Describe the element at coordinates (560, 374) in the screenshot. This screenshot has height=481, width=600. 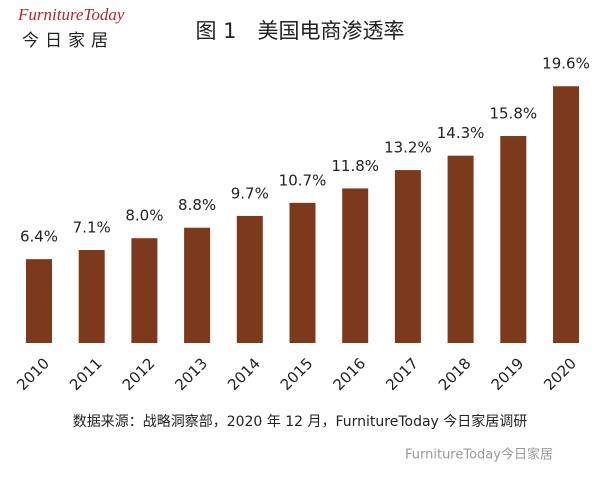
I see `x-tick-label: 2020` at that location.